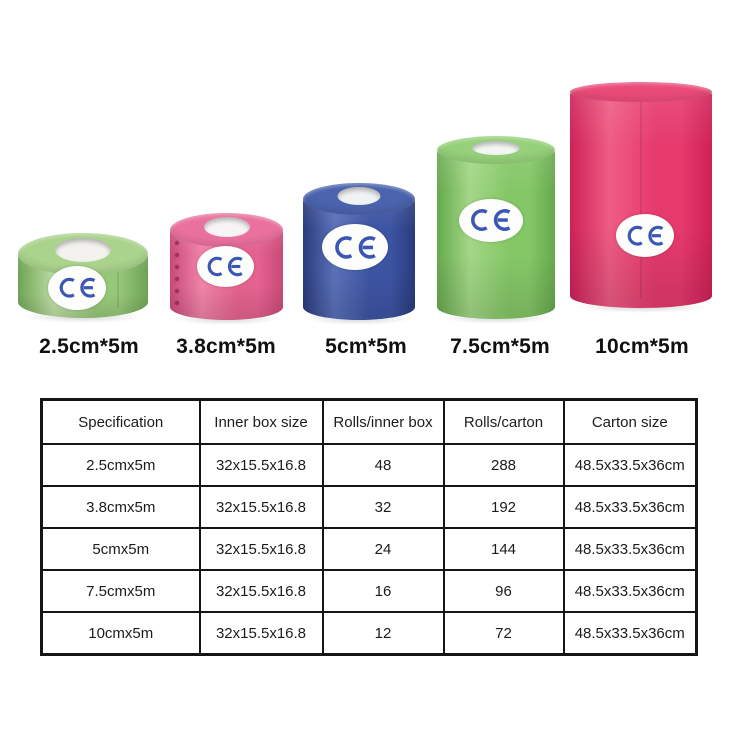 The height and width of the screenshot is (730, 730). What do you see at coordinates (383, 549) in the screenshot?
I see `table-cell: 24` at bounding box center [383, 549].